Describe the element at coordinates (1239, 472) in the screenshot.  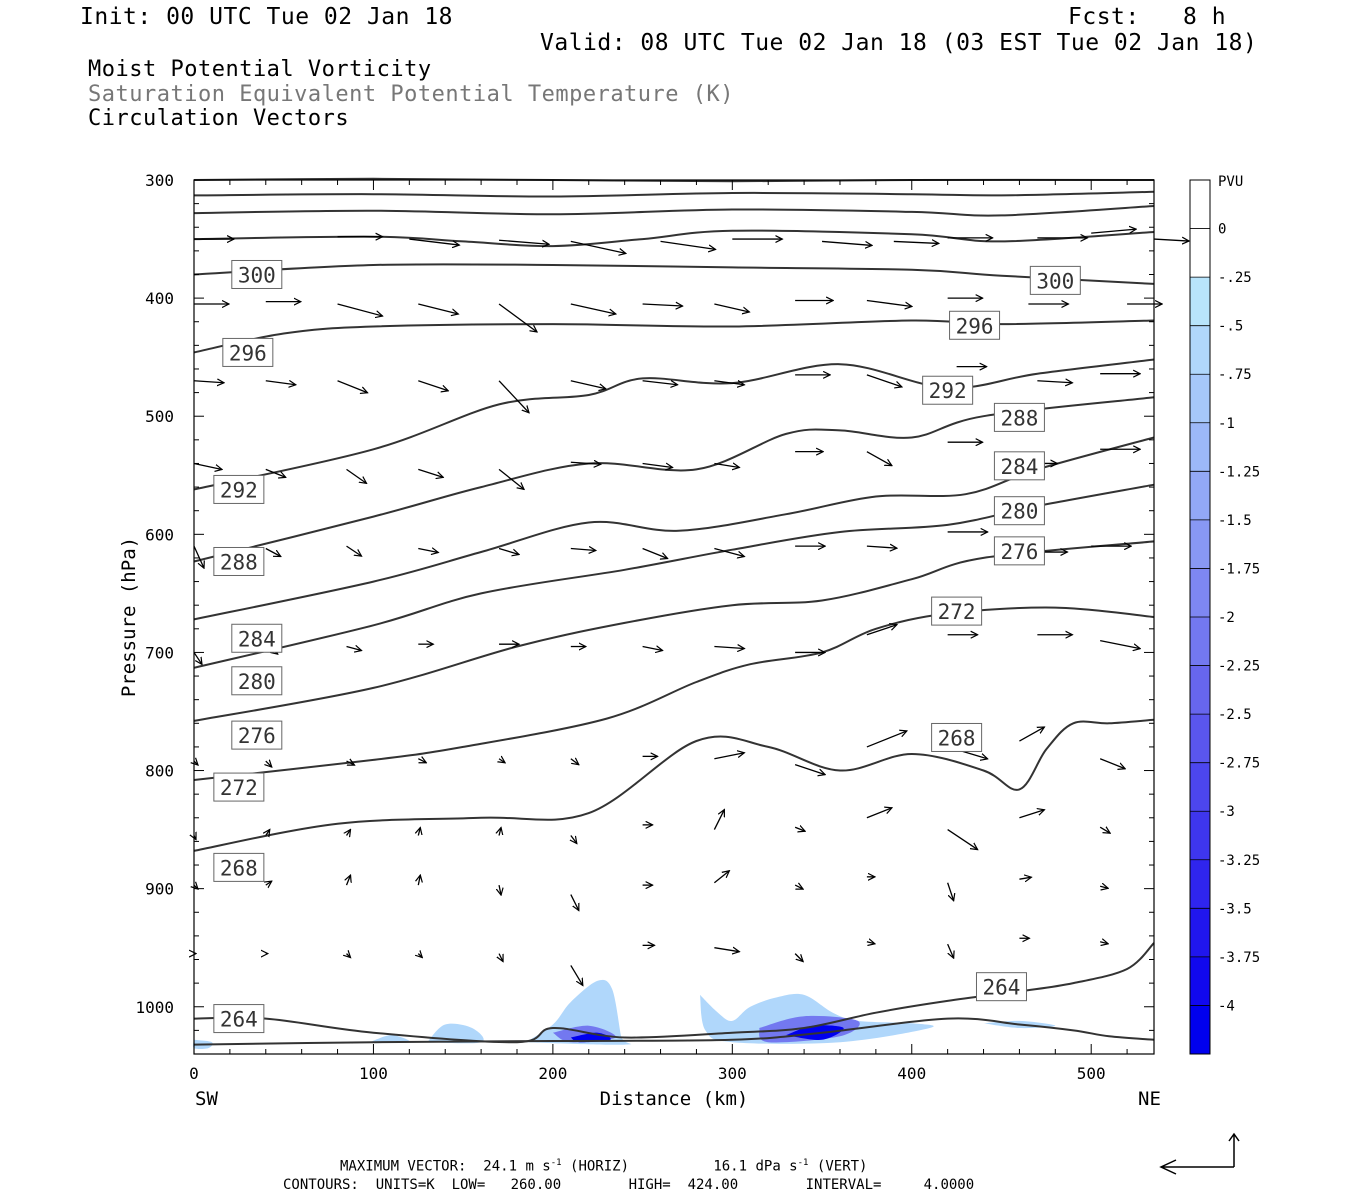
I see `colorbar-label: -1.25` at that location.